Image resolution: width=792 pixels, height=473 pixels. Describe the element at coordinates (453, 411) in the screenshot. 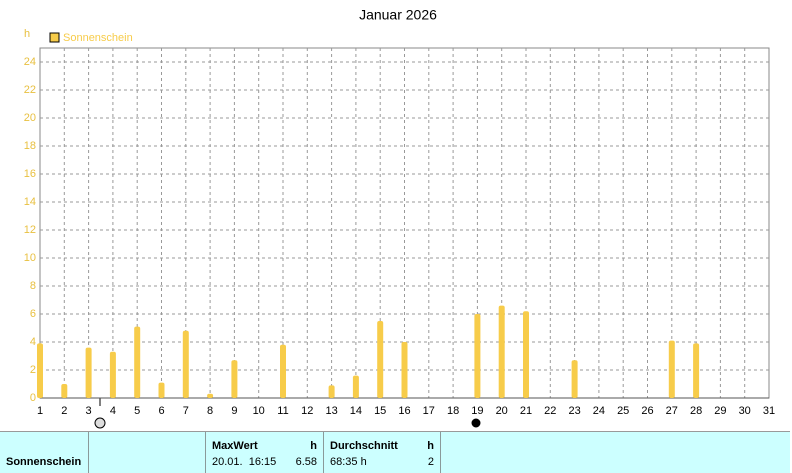

I see `x-tick-label: 18` at that location.